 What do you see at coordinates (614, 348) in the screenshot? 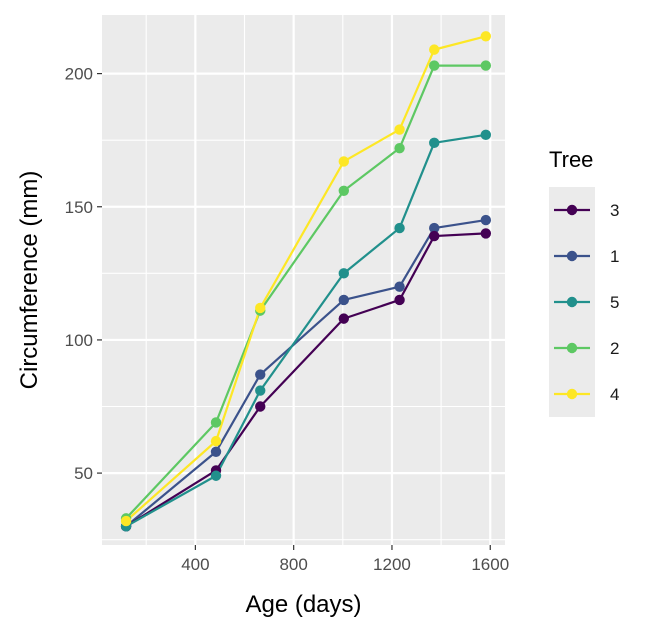
I see `legend-label-2: 2` at bounding box center [614, 348].